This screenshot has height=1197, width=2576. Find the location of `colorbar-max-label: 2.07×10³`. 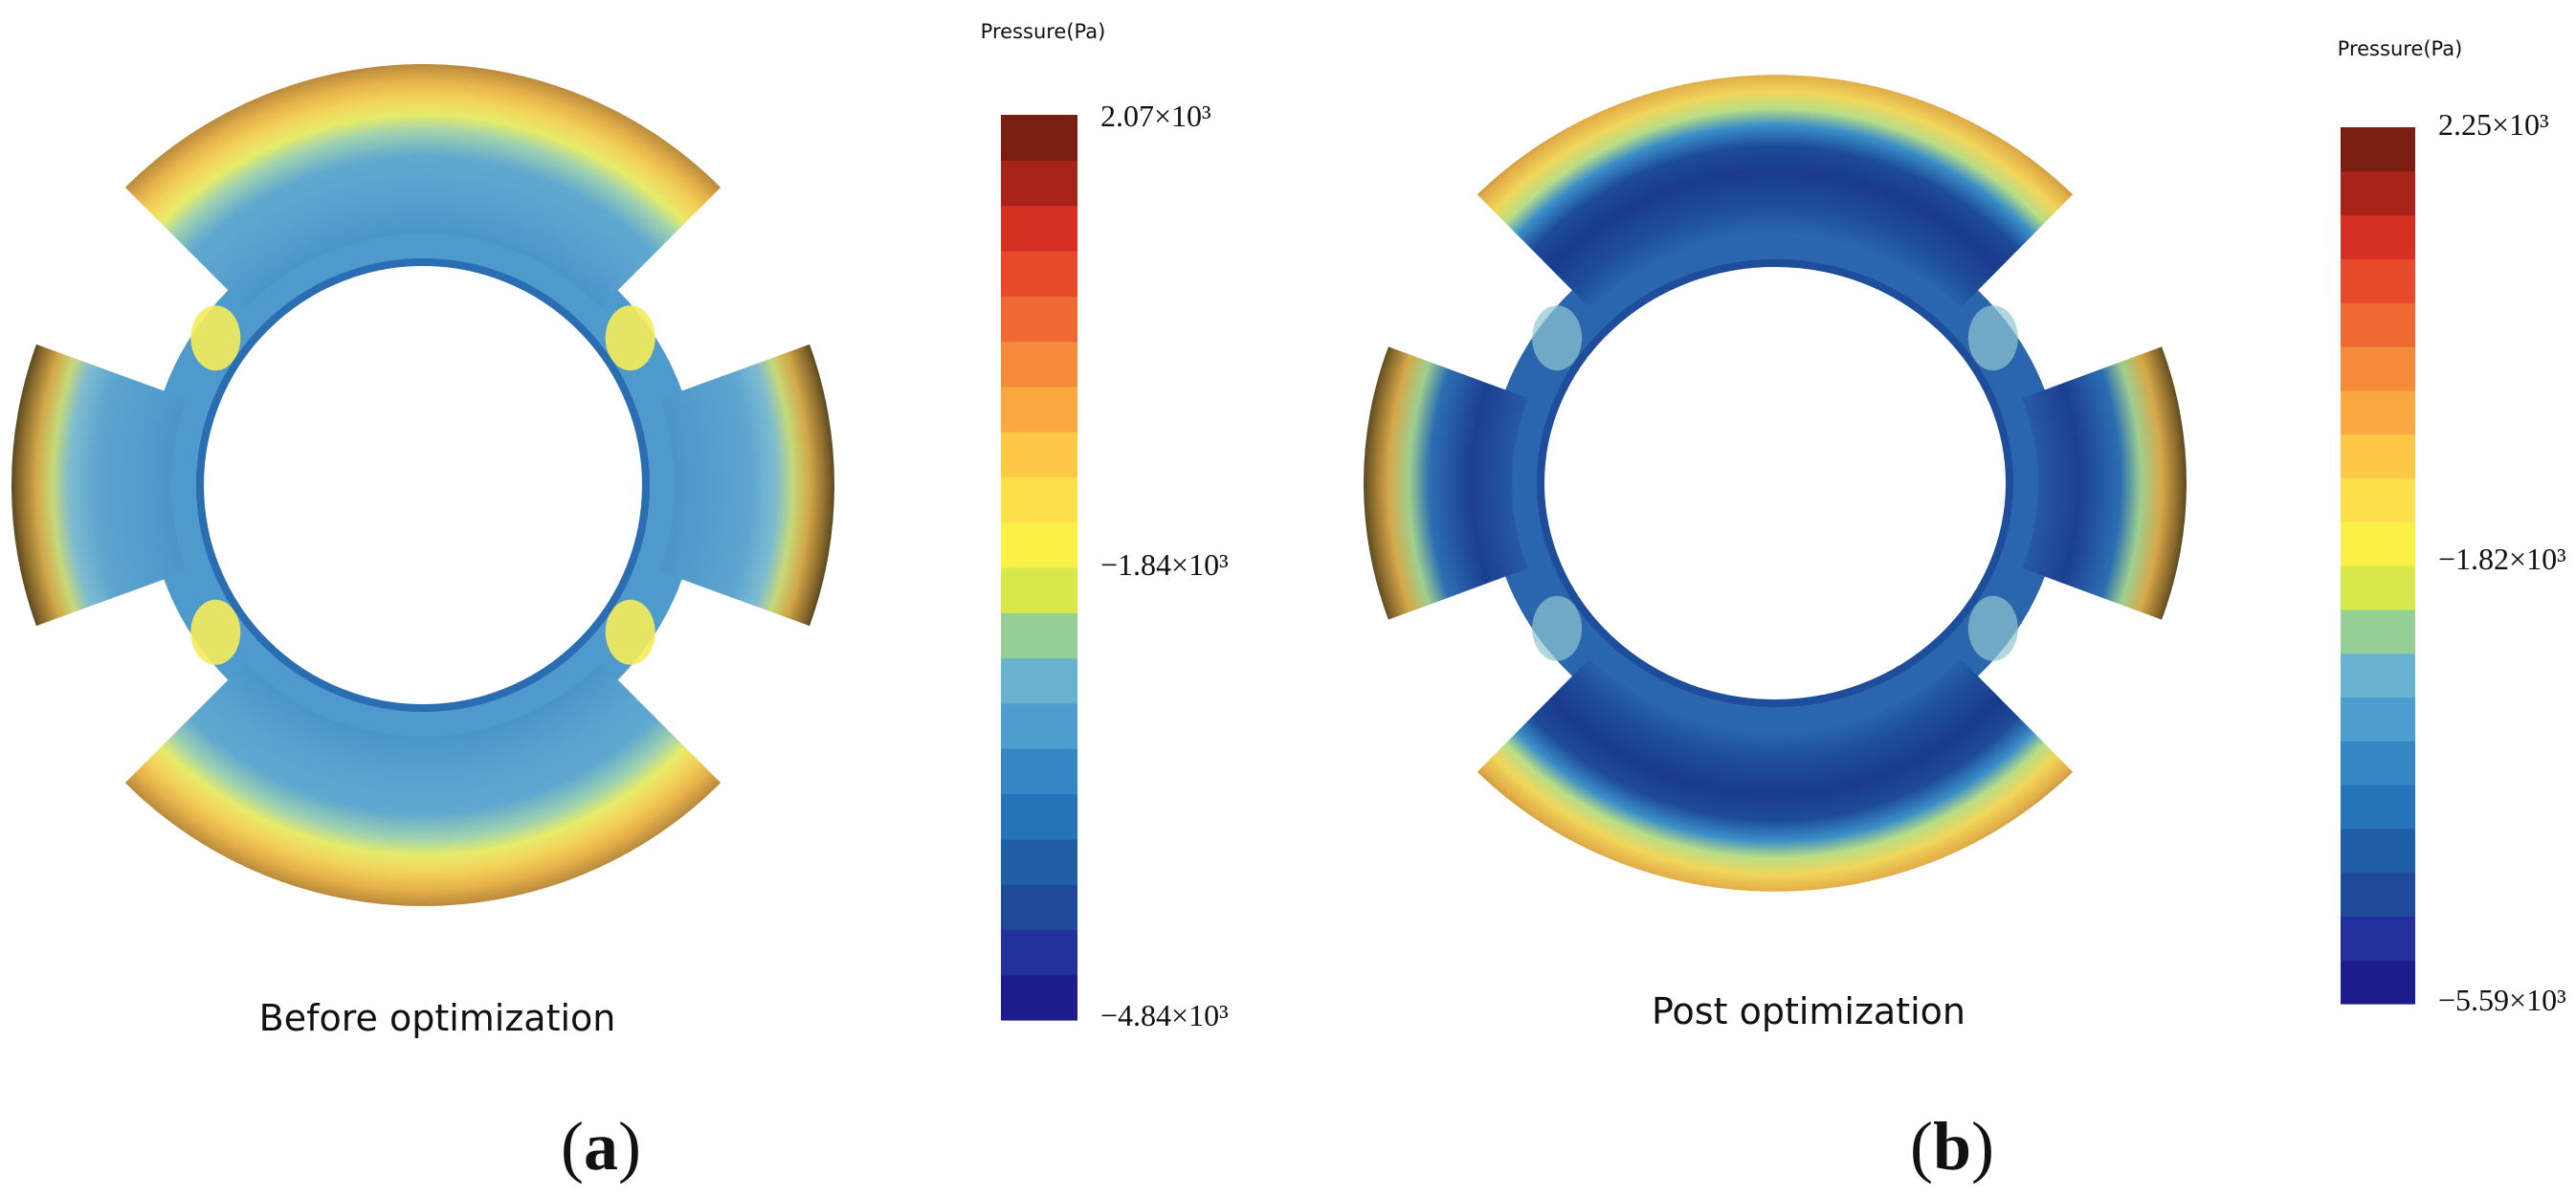

colorbar-max-label: 2.07×10³ is located at coordinates (1155, 116).